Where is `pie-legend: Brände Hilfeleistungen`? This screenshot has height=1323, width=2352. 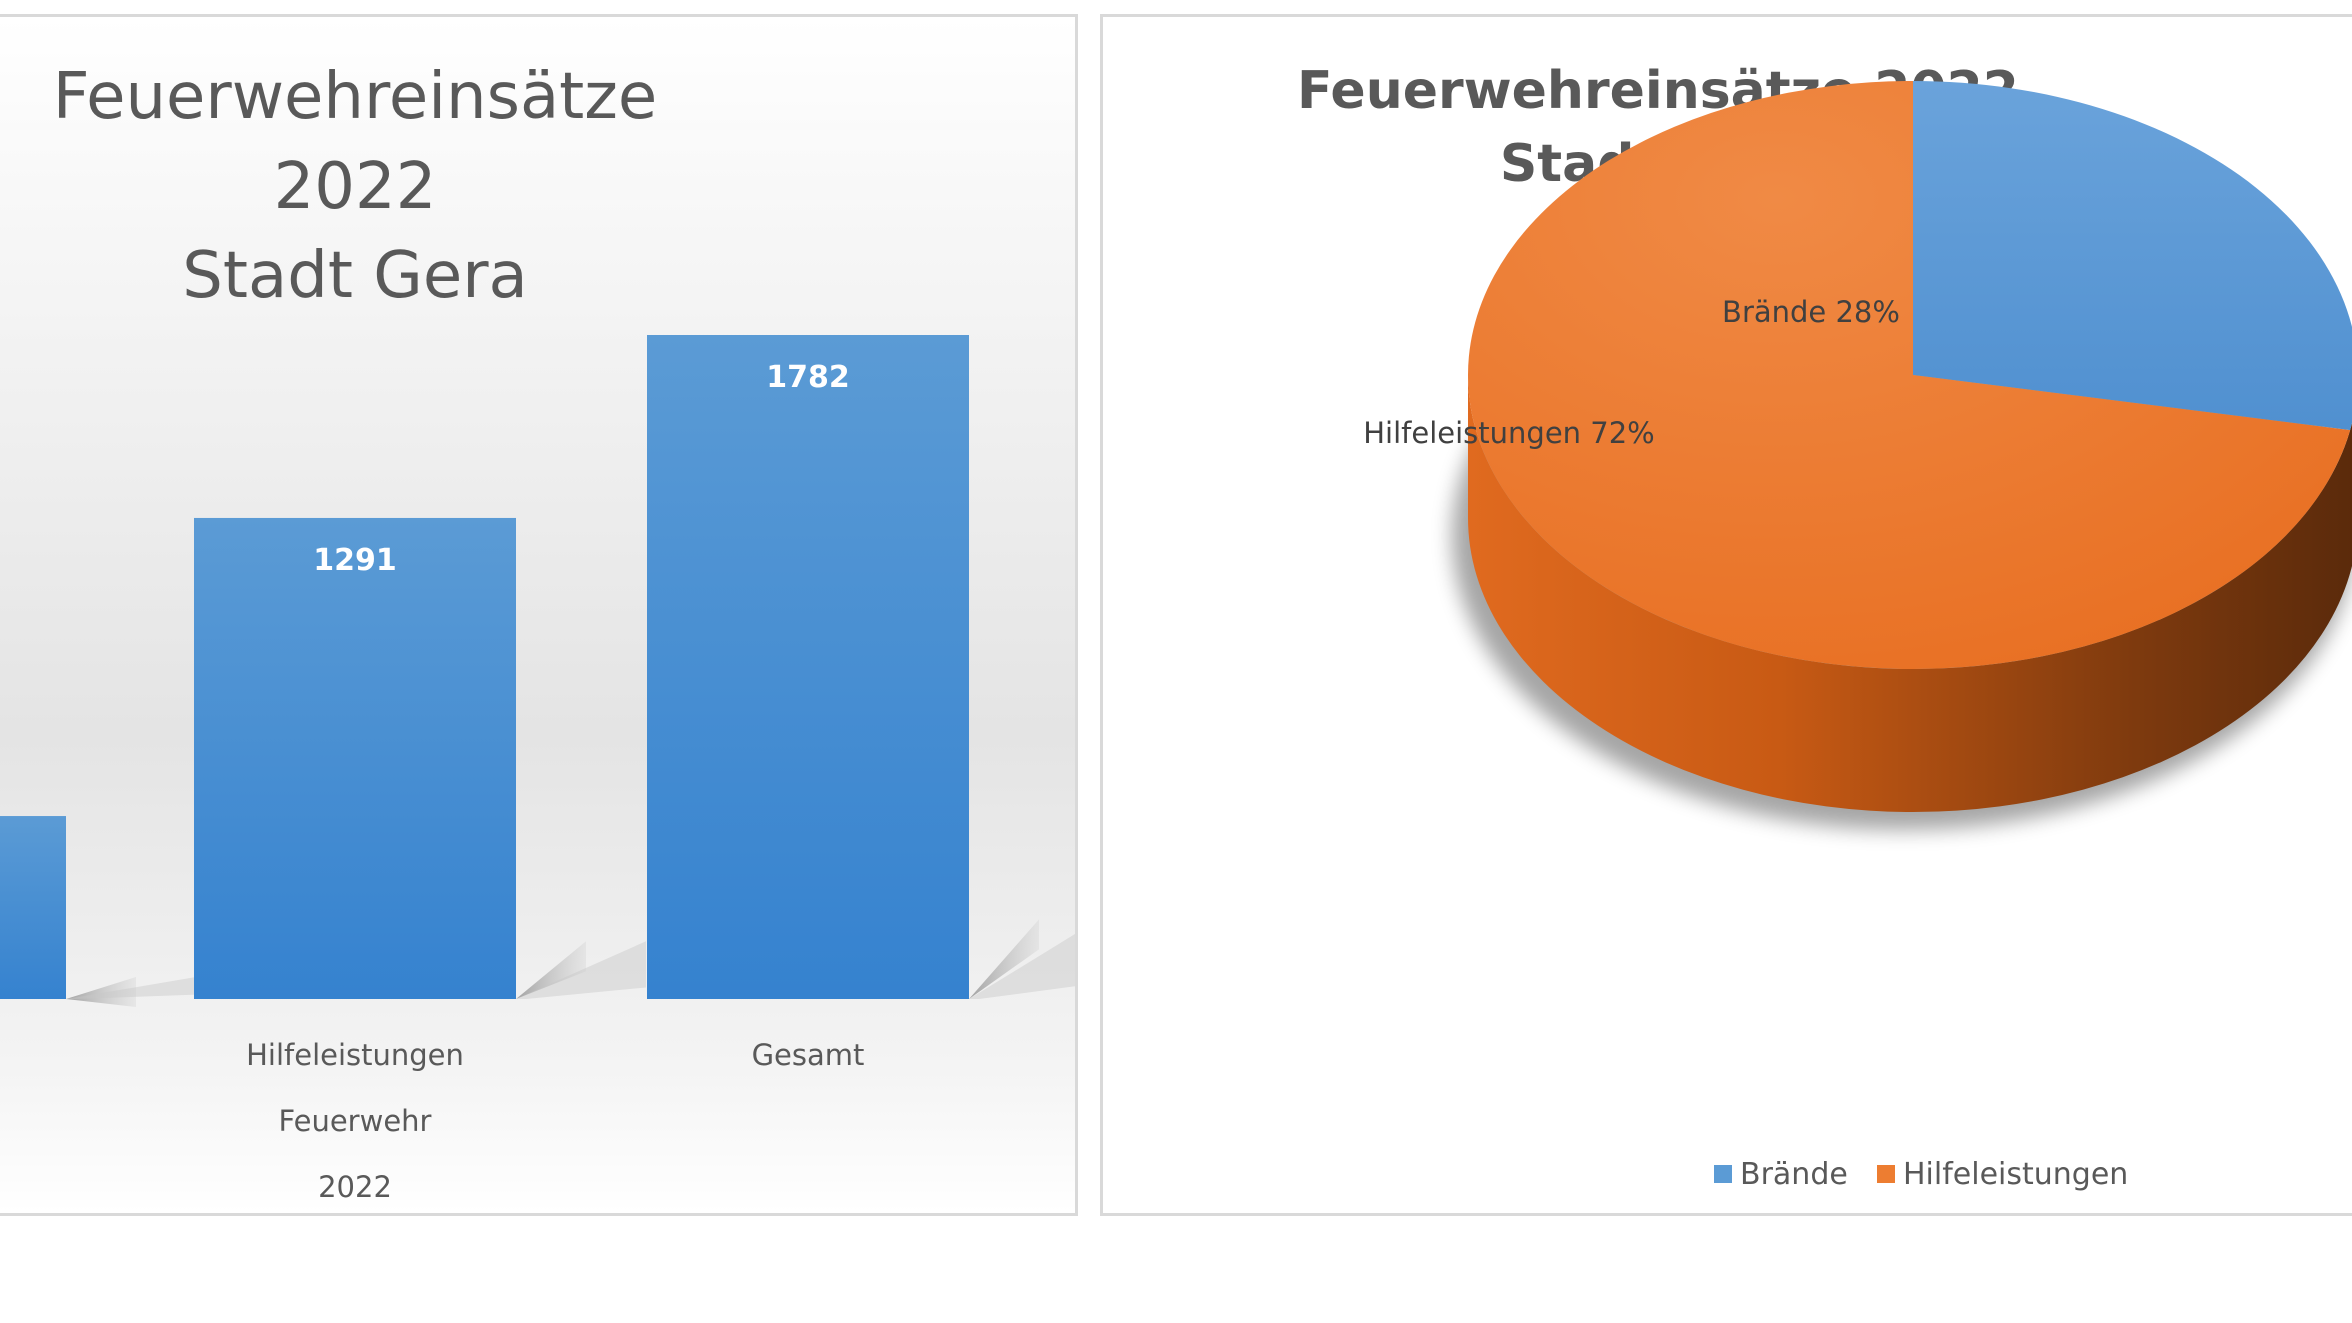
pie-legend: Brände Hilfeleistungen is located at coordinates (1727, 1177).